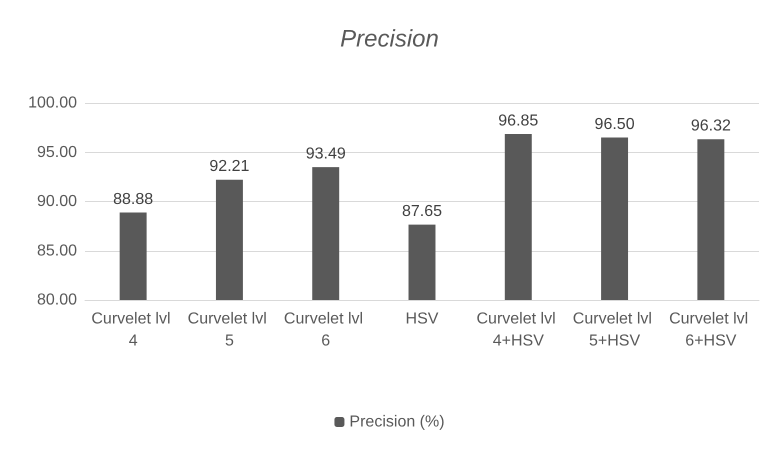 Image resolution: width=779 pixels, height=450 pixels. I want to click on x-tick-label: Curvelet lvl 6+HSV, so click(711, 330).